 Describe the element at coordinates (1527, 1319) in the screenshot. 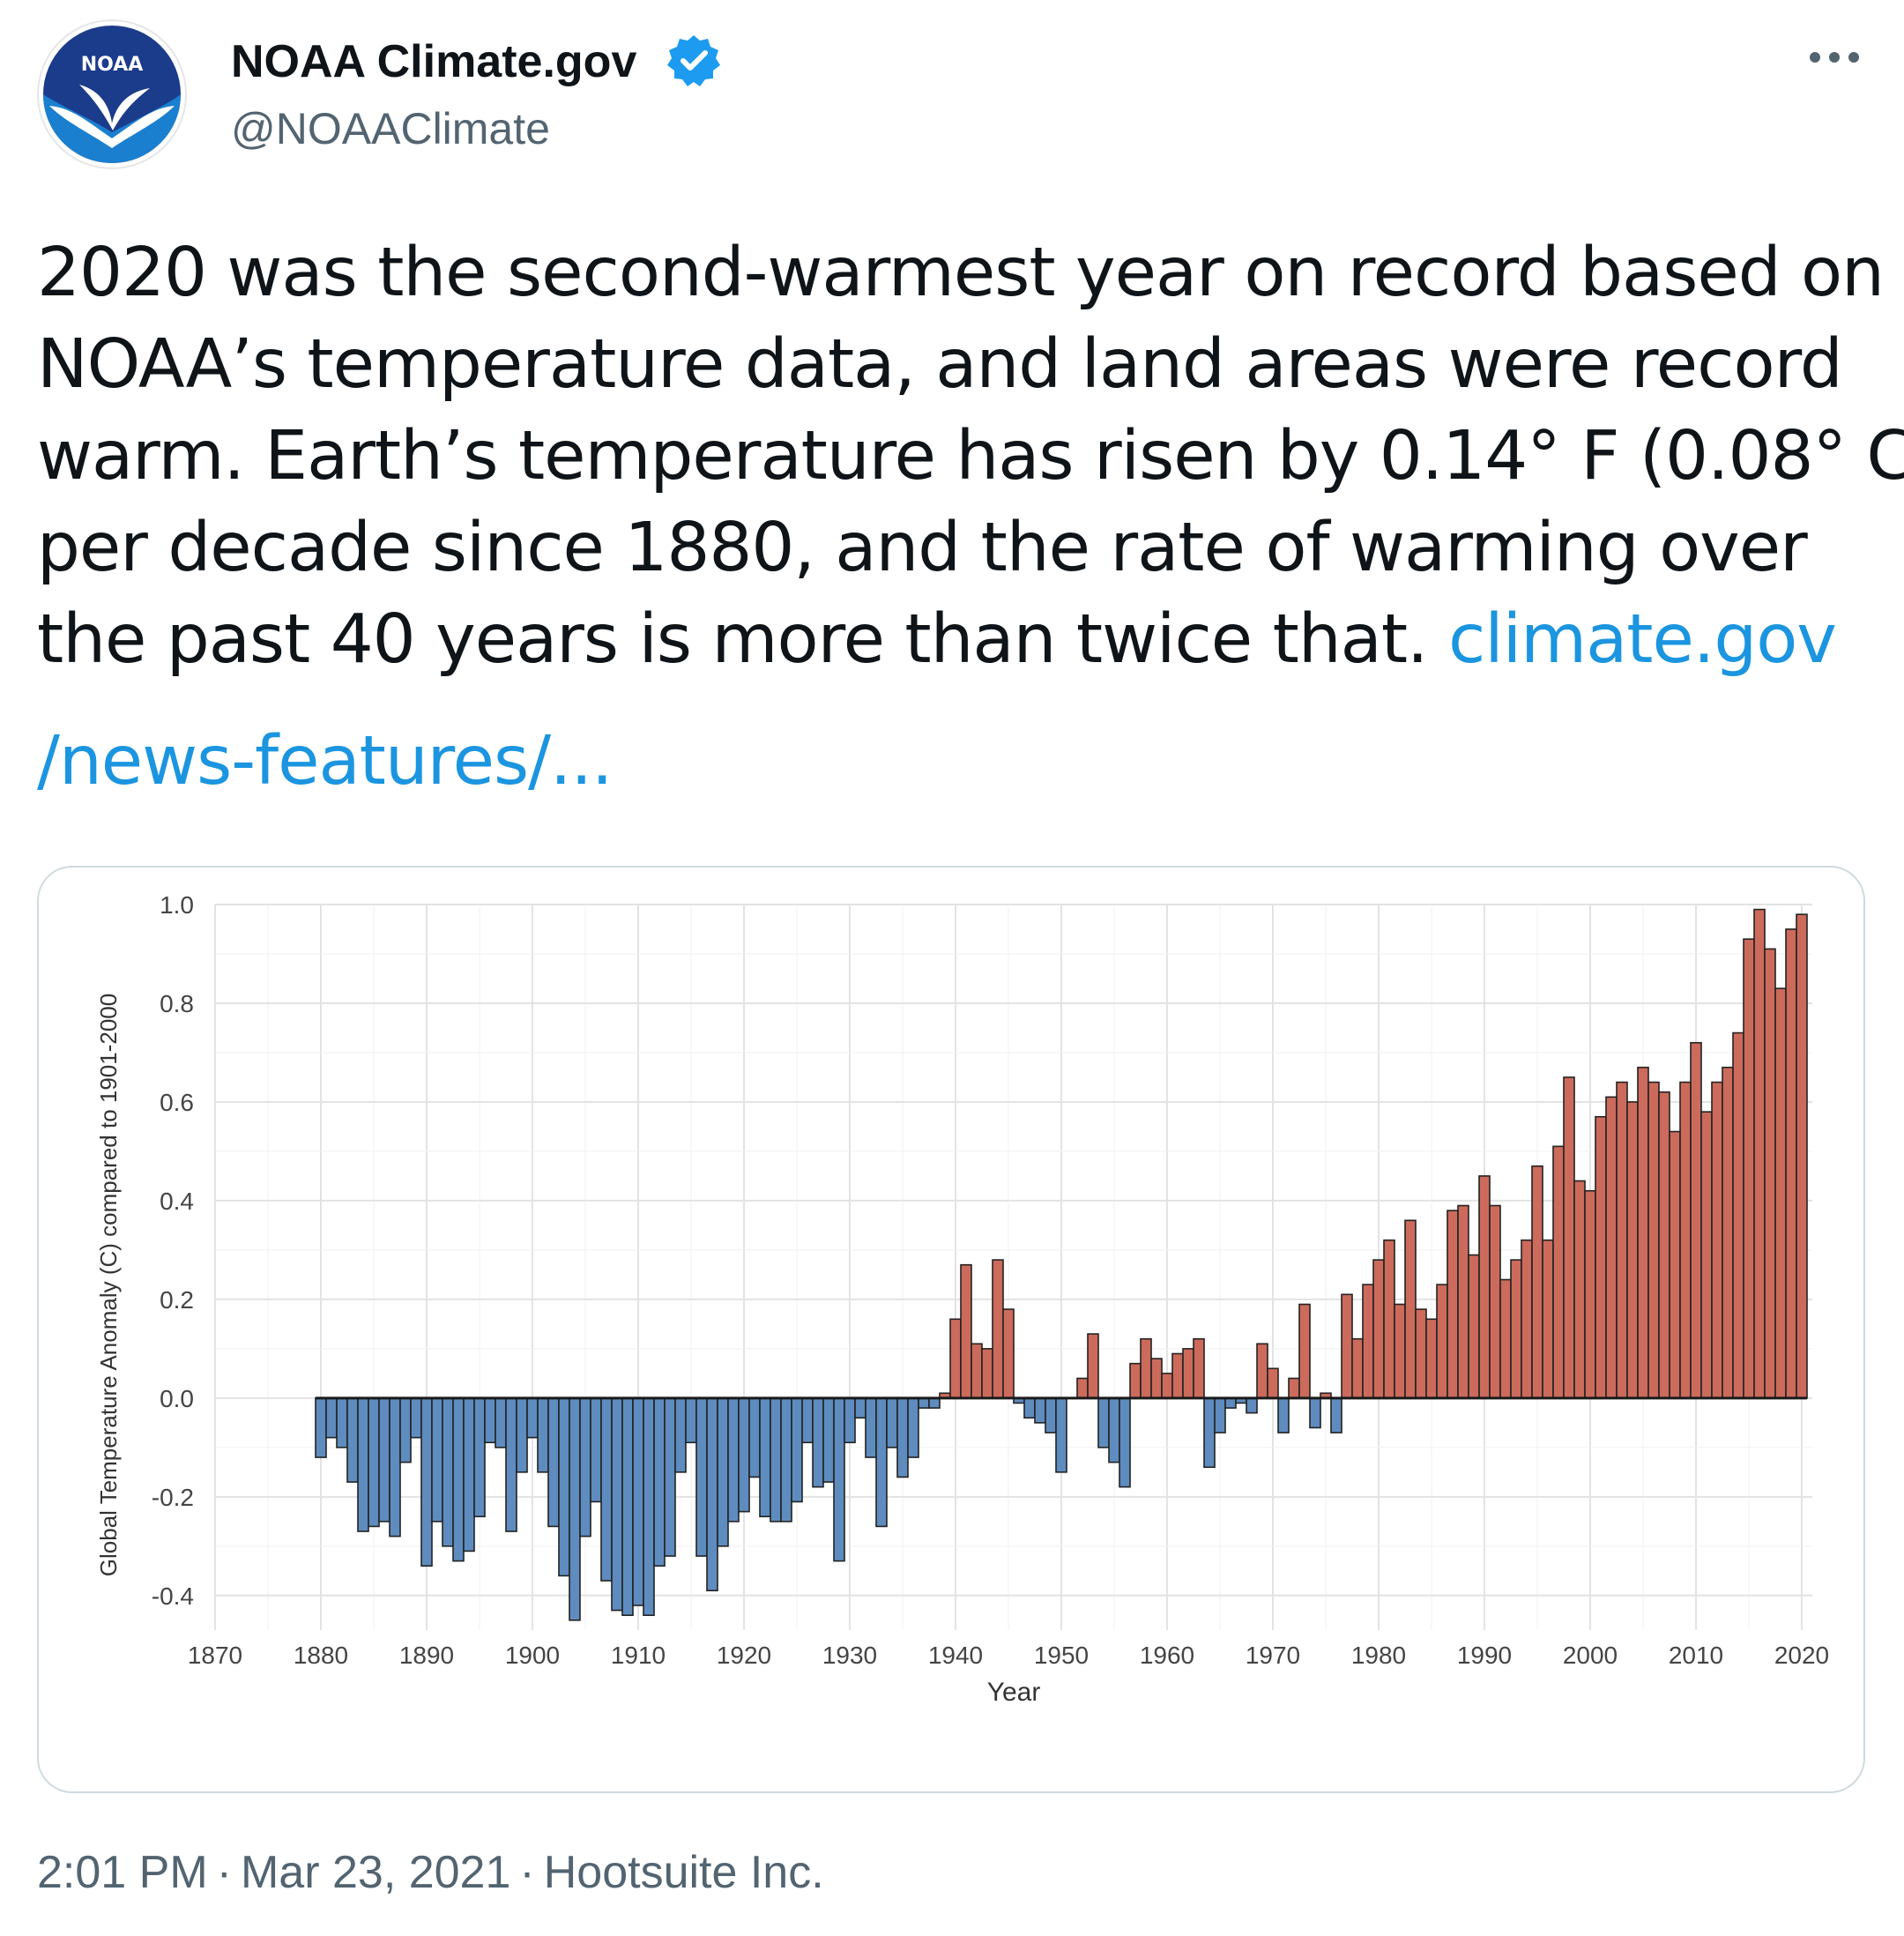

I see `bar-1994` at that location.